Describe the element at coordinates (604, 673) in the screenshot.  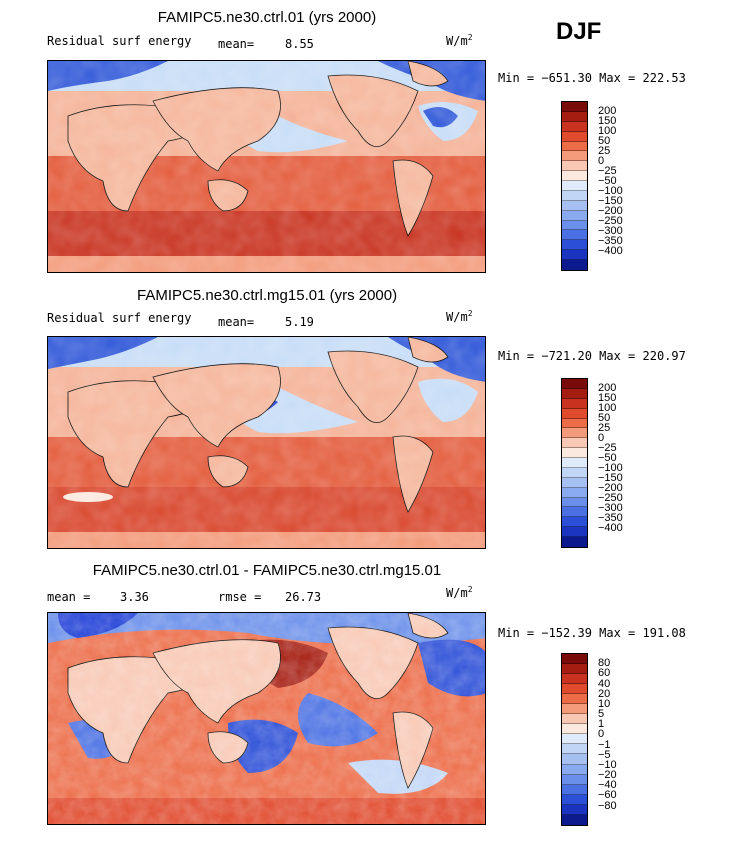
I see `legend-label: 60` at that location.